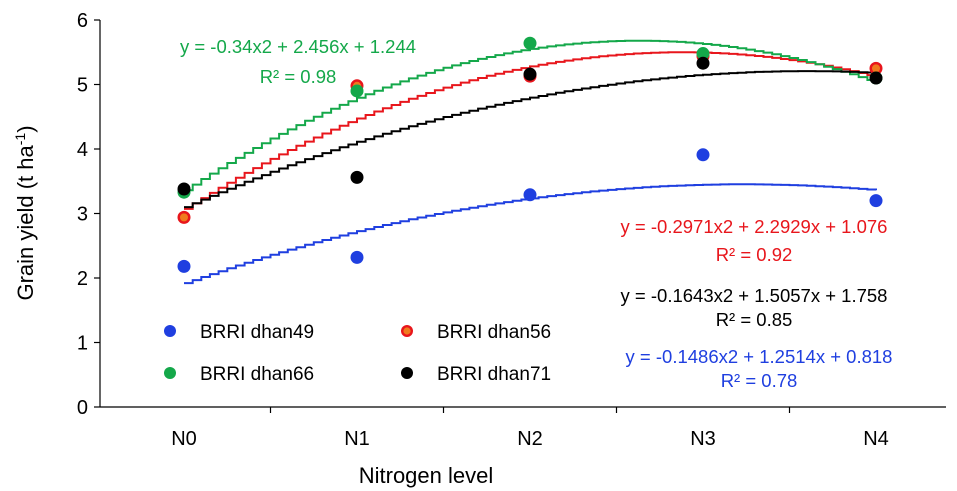 Image resolution: width=957 pixels, height=491 pixels. What do you see at coordinates (25, 222) in the screenshot?
I see `y-axis-title-main: Grain yield (t ha` at bounding box center [25, 222].